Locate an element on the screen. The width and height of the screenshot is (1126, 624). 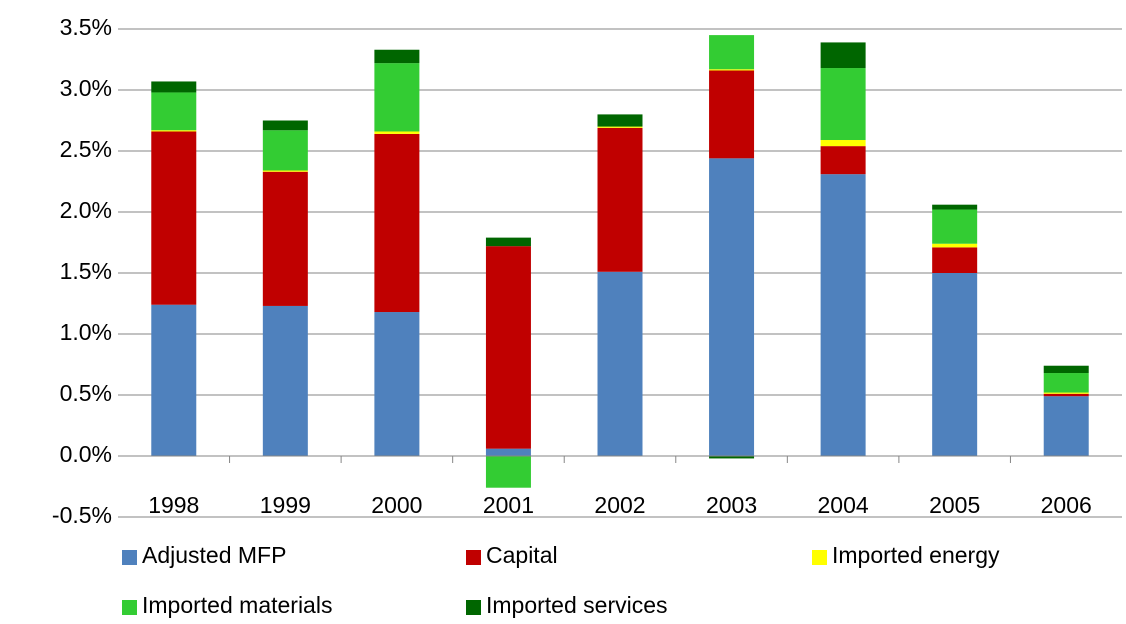
y-tick-label: 0.5% is located at coordinates (86, 393).